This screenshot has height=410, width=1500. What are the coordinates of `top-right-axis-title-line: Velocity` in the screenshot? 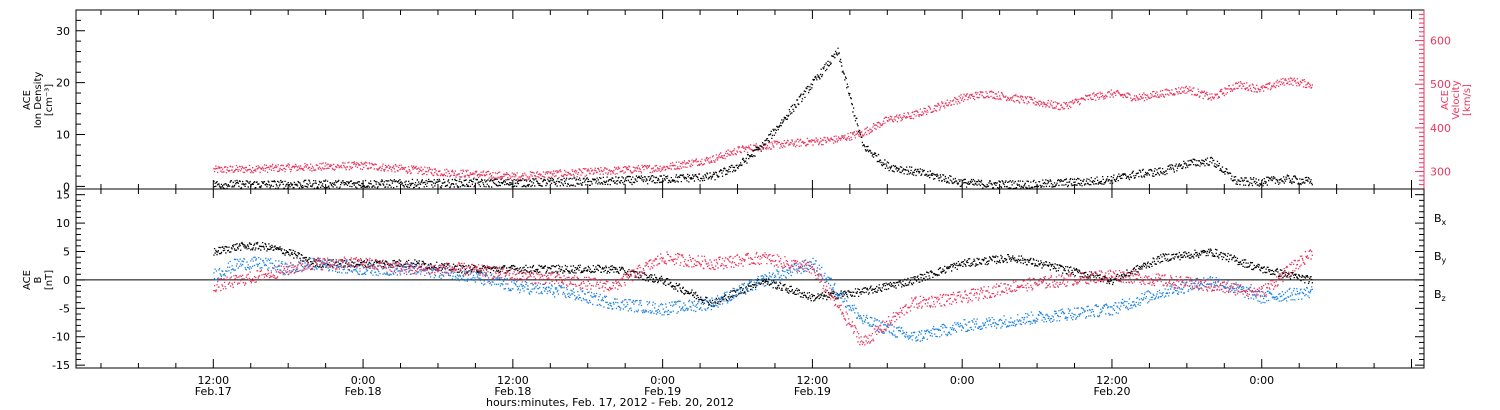 It's located at (1456, 99).